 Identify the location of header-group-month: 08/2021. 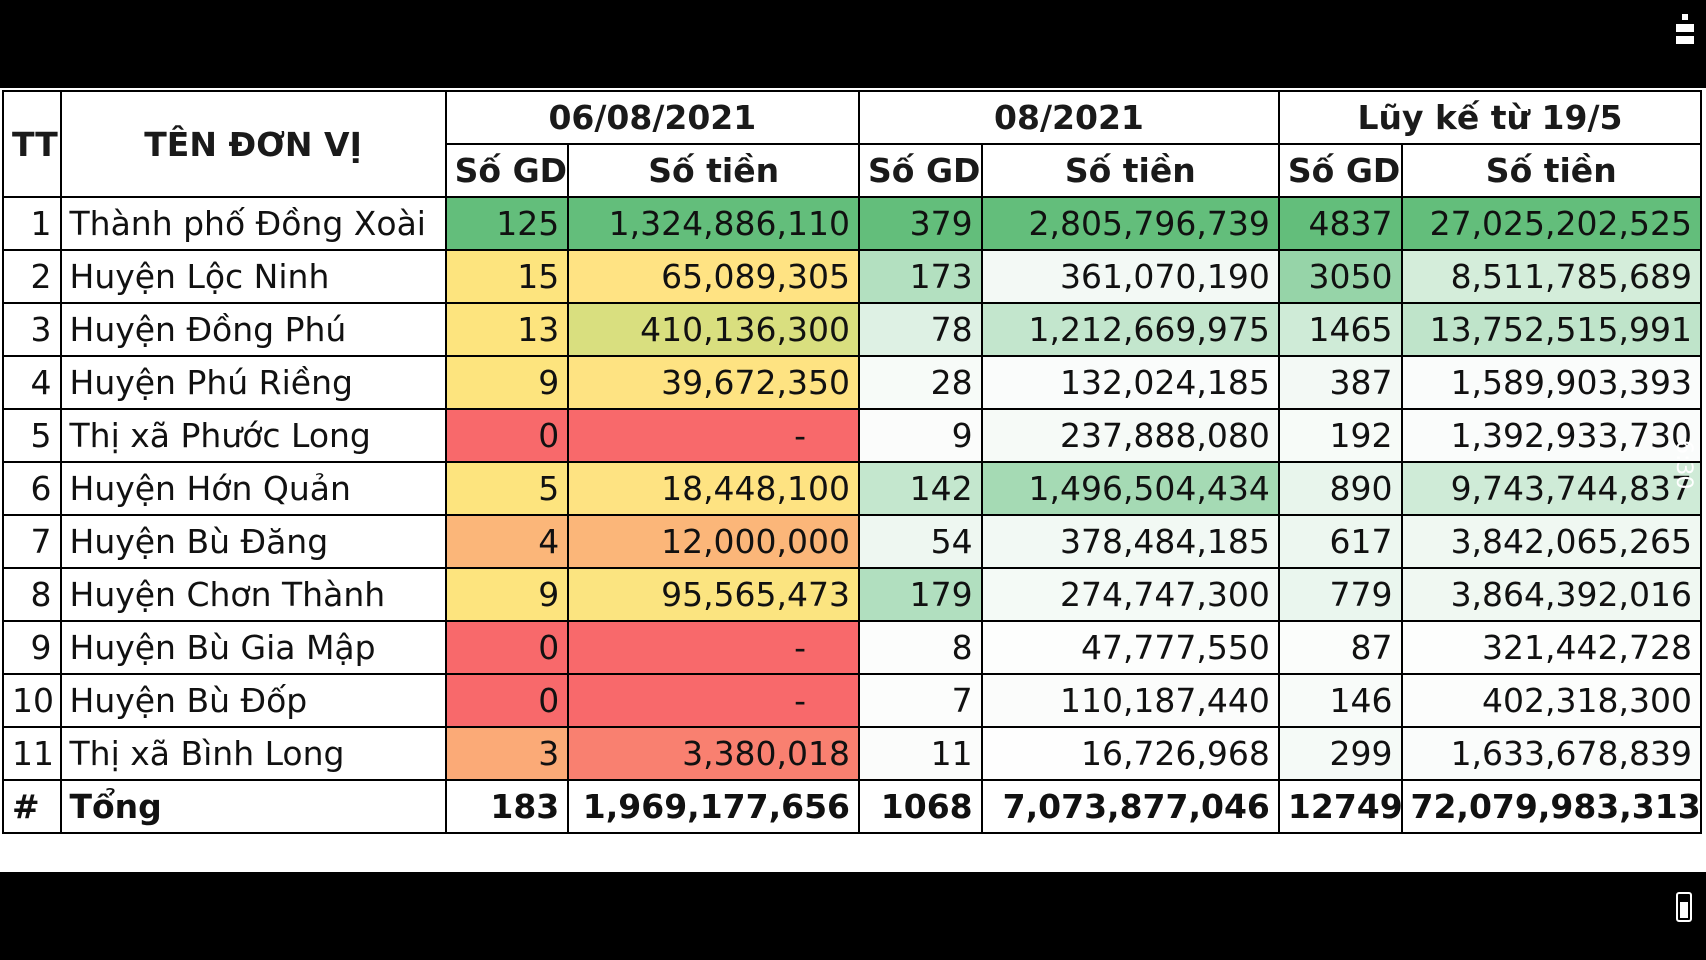
(1069, 117).